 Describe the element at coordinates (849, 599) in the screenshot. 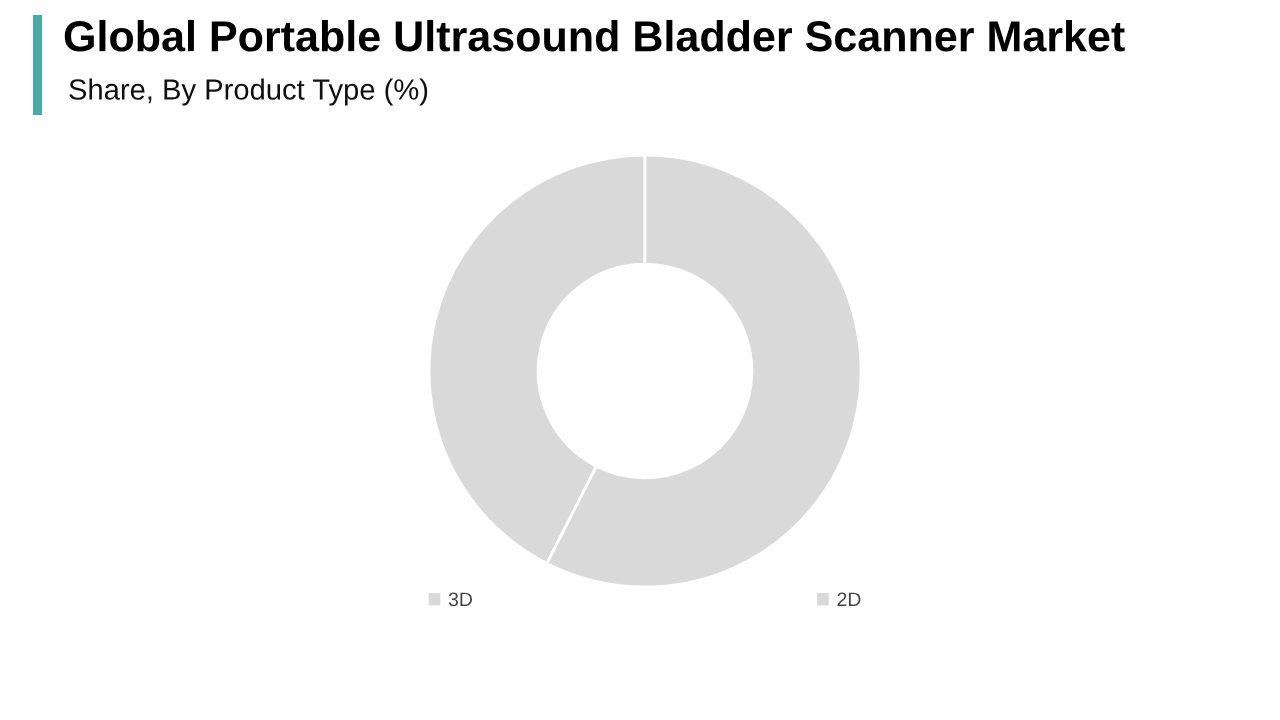

I see `legend-label: 2D` at that location.